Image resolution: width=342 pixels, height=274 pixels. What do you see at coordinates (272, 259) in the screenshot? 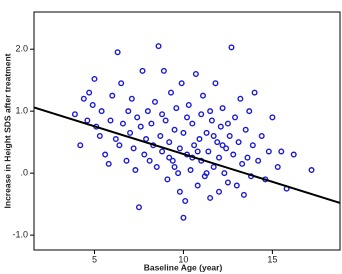
I see `x-tick-label: 15` at bounding box center [272, 259].